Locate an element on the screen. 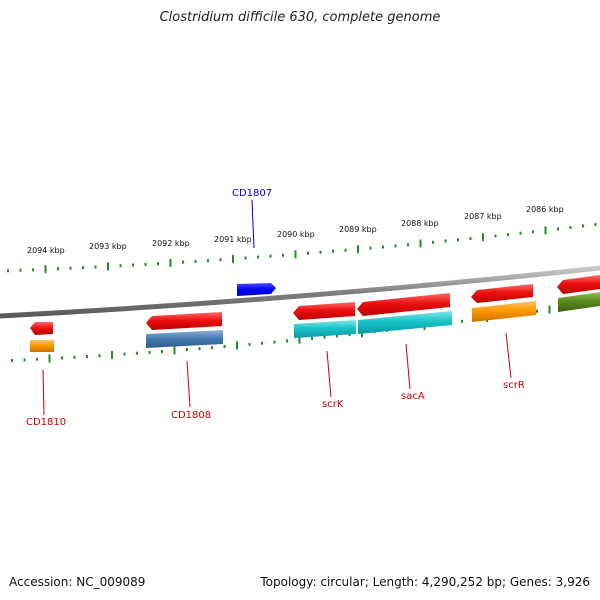 This screenshot has width=600, height=600. gene-cd1808-product is located at coordinates (184, 339).